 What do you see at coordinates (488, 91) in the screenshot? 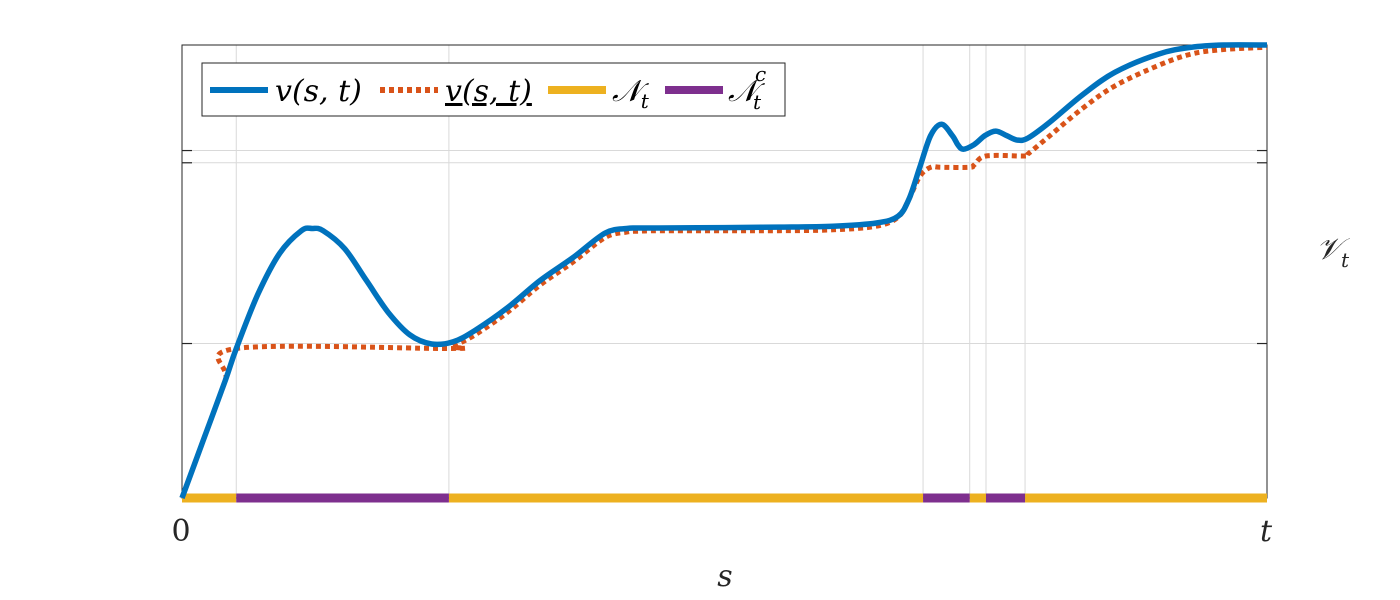
I see `legend-label-v-lower: v(s, t)` at bounding box center [488, 91].